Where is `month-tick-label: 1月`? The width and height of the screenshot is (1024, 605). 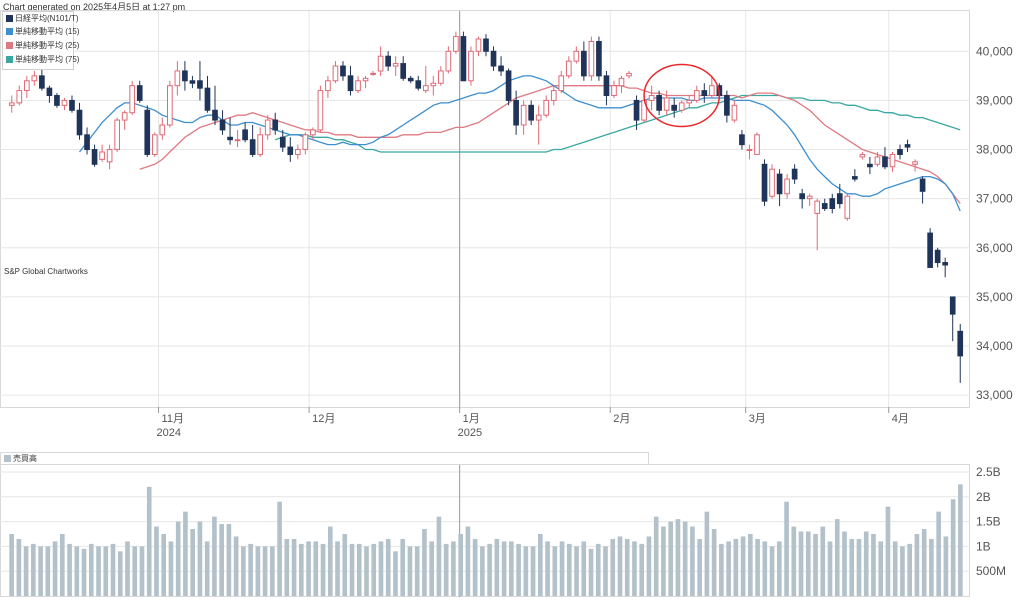
month-tick-label: 1月 is located at coordinates (471, 419).